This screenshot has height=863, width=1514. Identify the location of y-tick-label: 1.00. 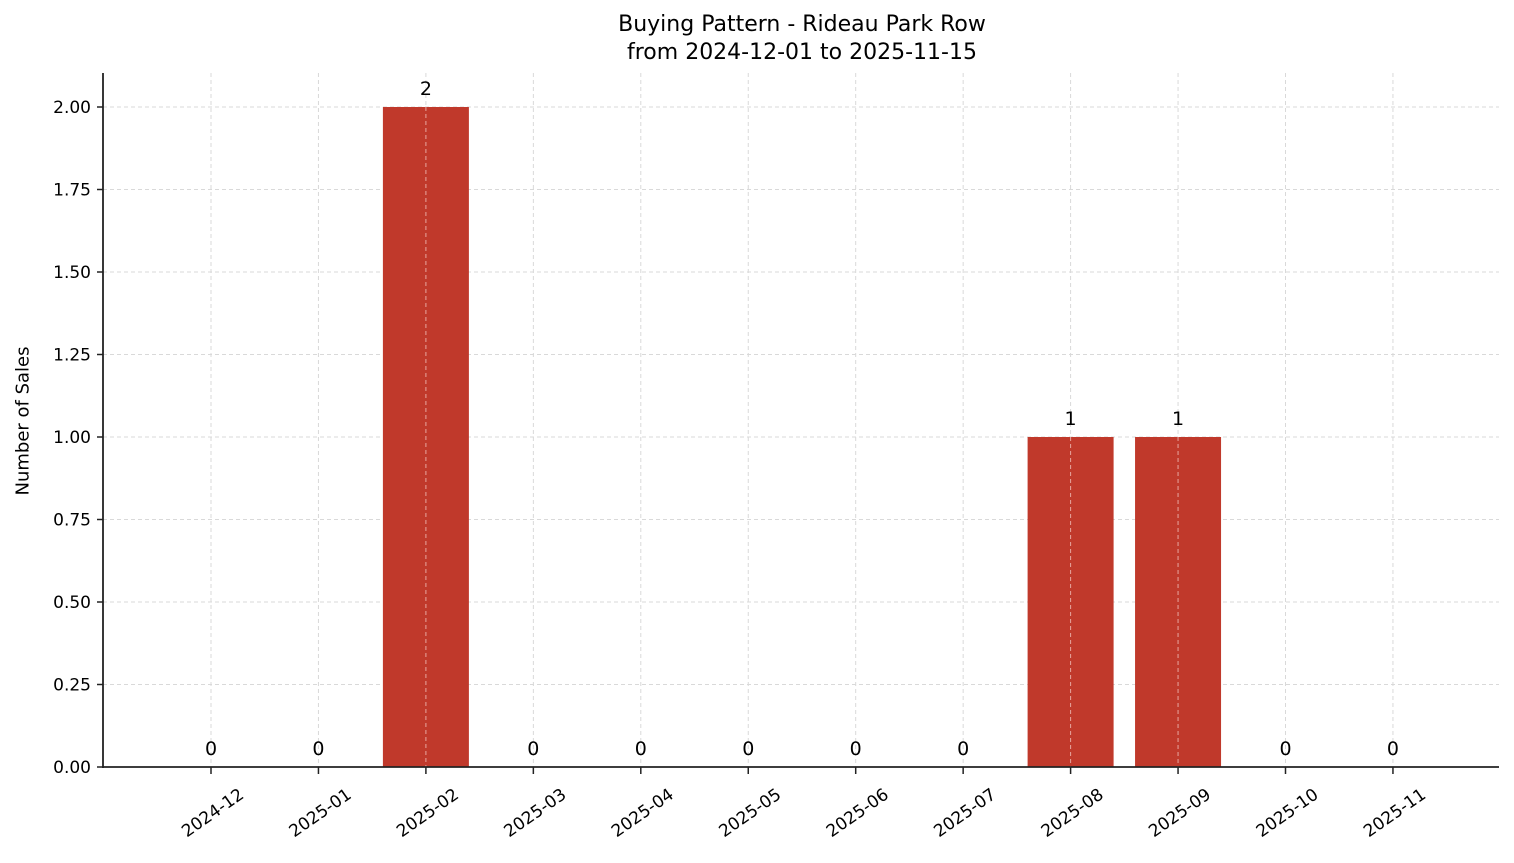
(72, 438).